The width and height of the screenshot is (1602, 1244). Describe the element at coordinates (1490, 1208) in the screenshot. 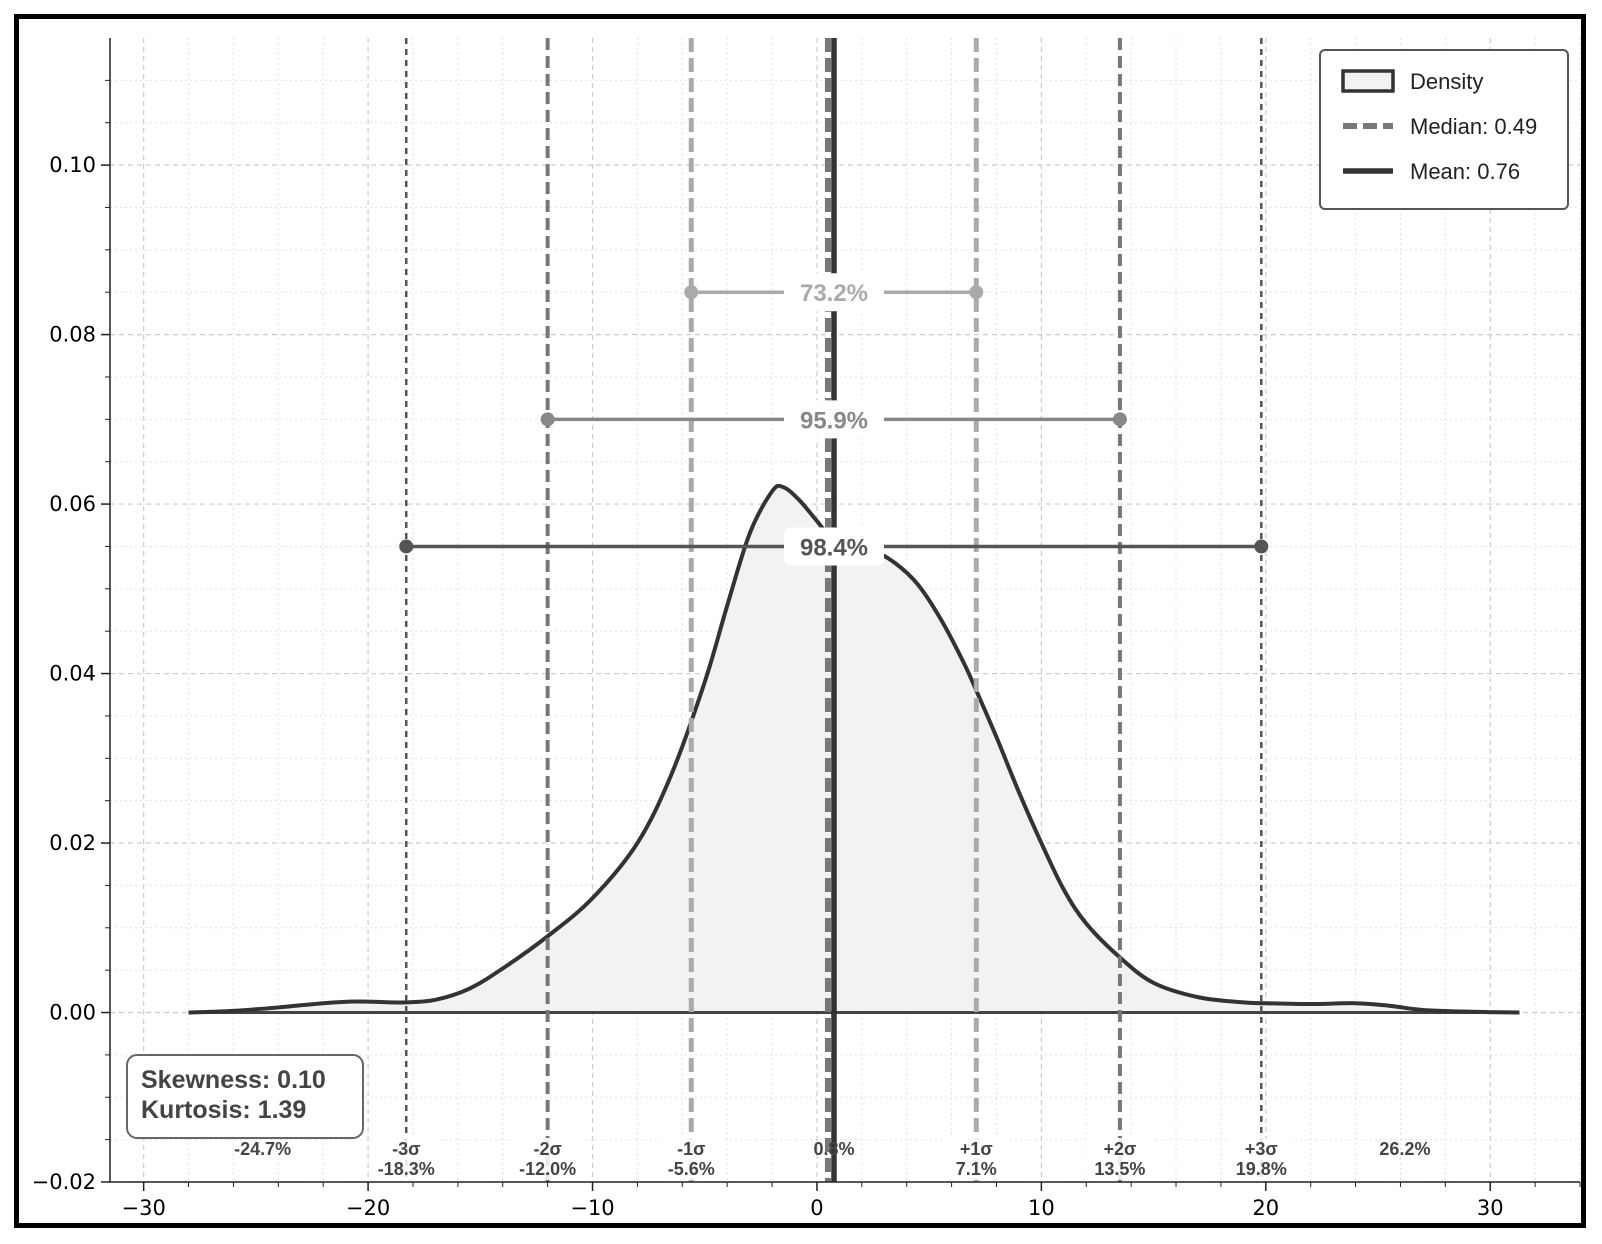

I see `x-tick-label: 30` at that location.